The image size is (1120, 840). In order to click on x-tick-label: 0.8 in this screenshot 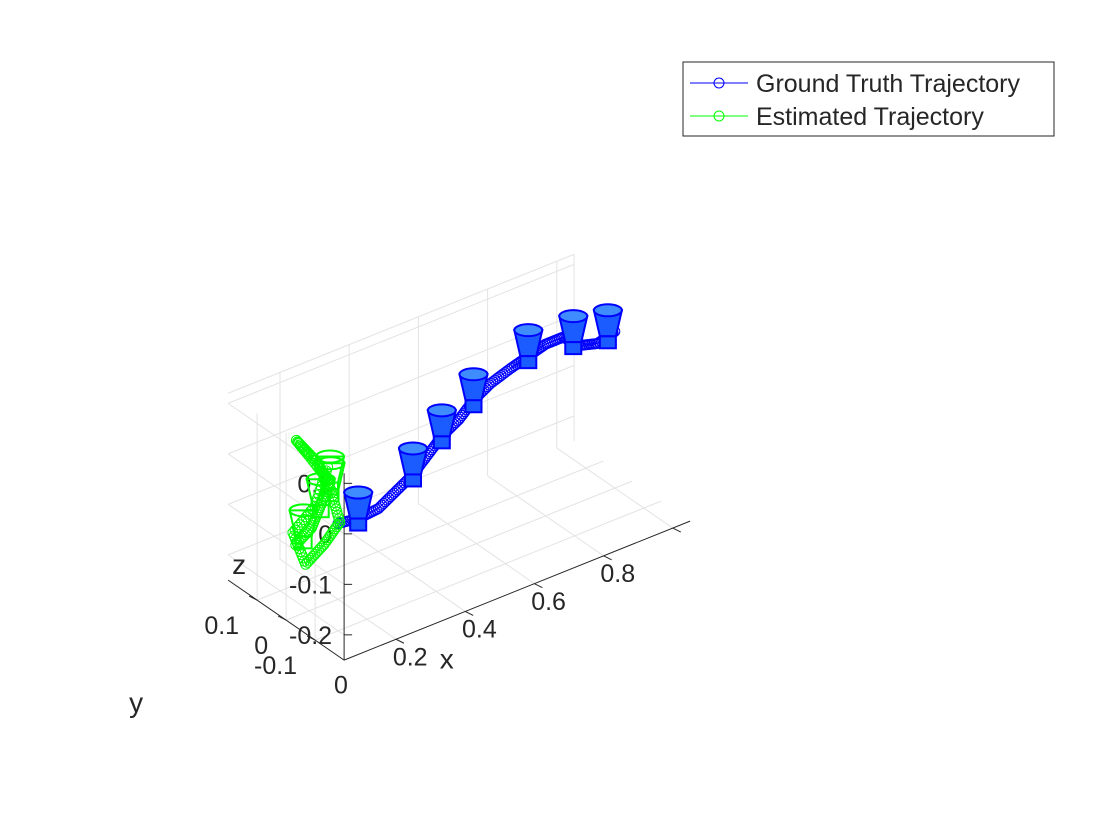, I will do `click(617, 574)`.